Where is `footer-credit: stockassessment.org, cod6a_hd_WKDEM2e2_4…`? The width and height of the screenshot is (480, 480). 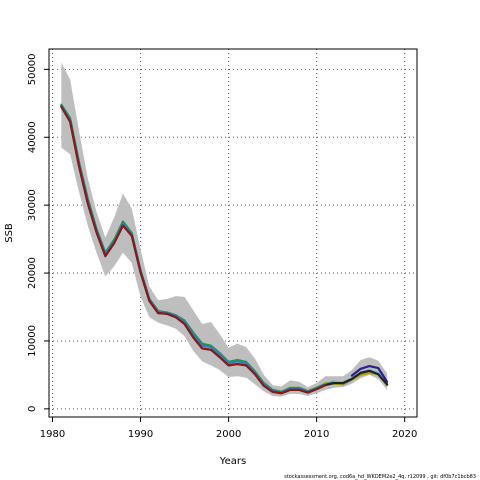 footer-credit: stockassessment.org, cod6a_hd_WKDEM2e2_4… is located at coordinates (380, 477).